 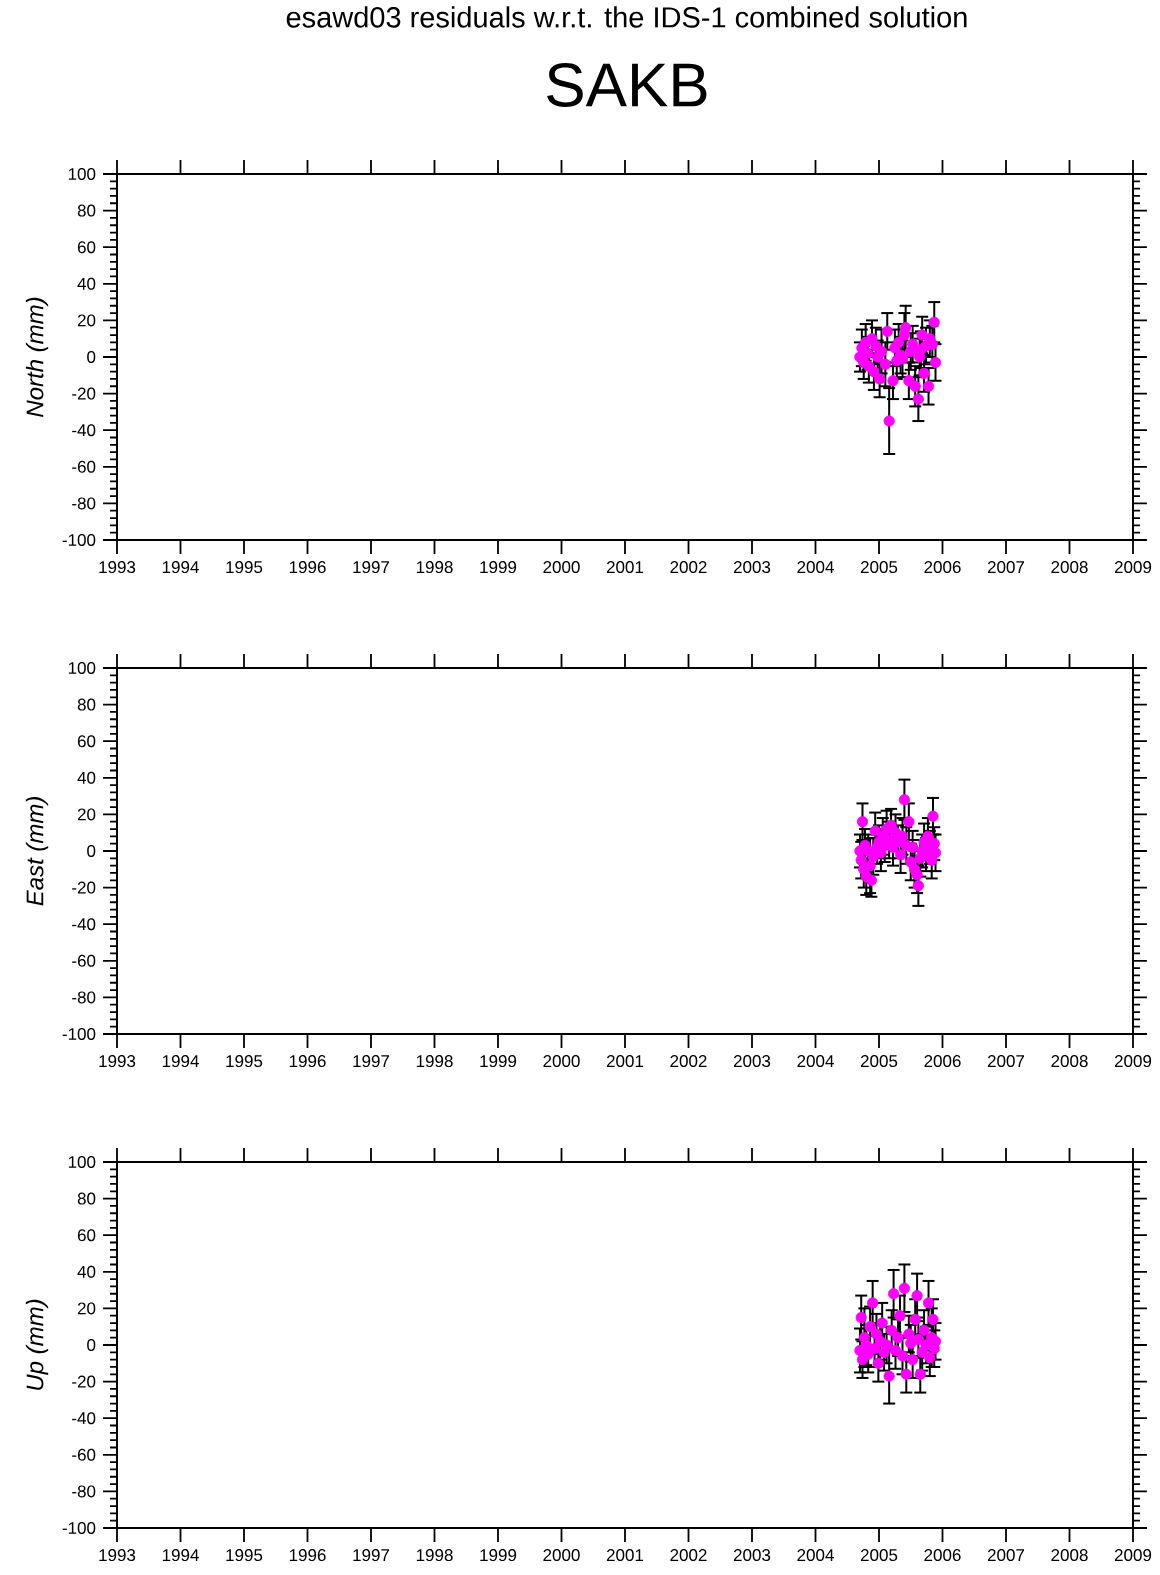 I want to click on chart-subtitle: SAKB, so click(x=627, y=85).